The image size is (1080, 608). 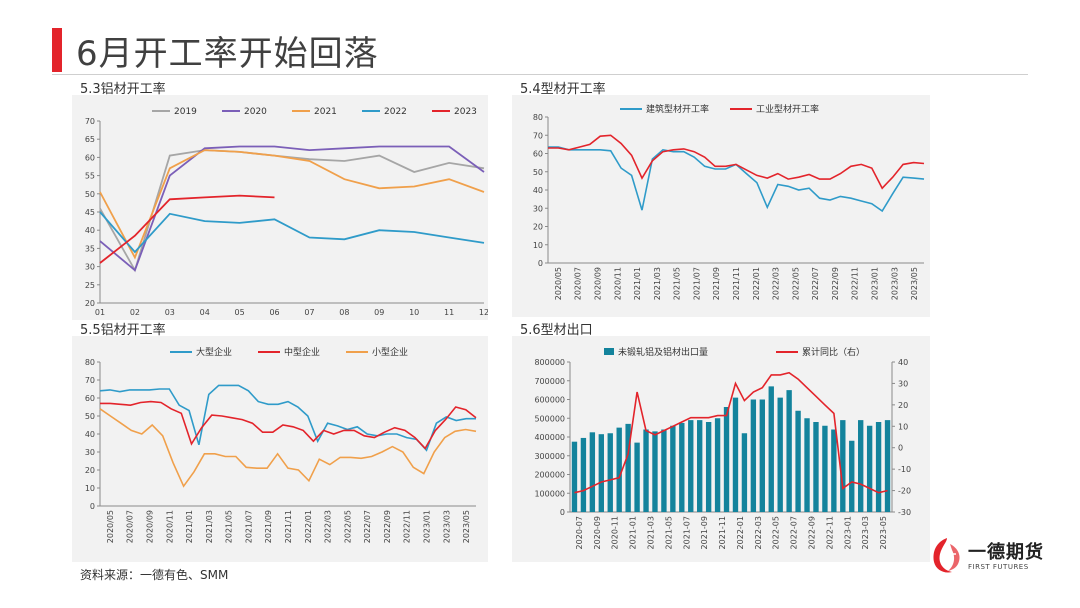 I want to click on legend-label: 工业型材开工率, so click(x=787, y=109).